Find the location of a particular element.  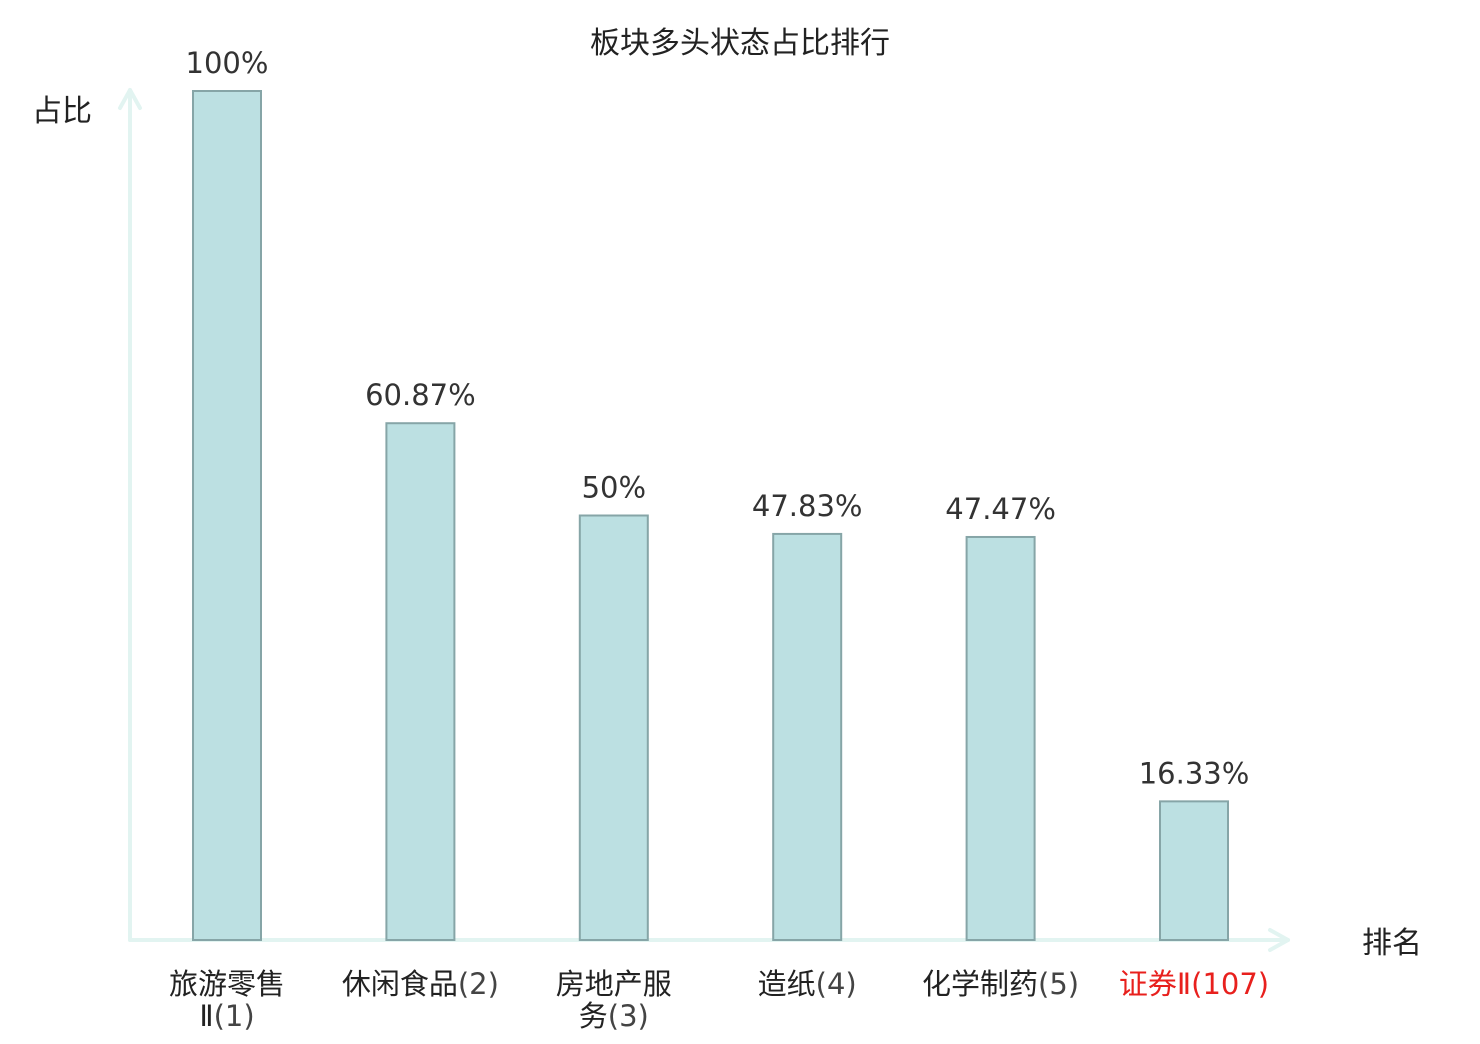

bar-value-label: 100% is located at coordinates (227, 63).